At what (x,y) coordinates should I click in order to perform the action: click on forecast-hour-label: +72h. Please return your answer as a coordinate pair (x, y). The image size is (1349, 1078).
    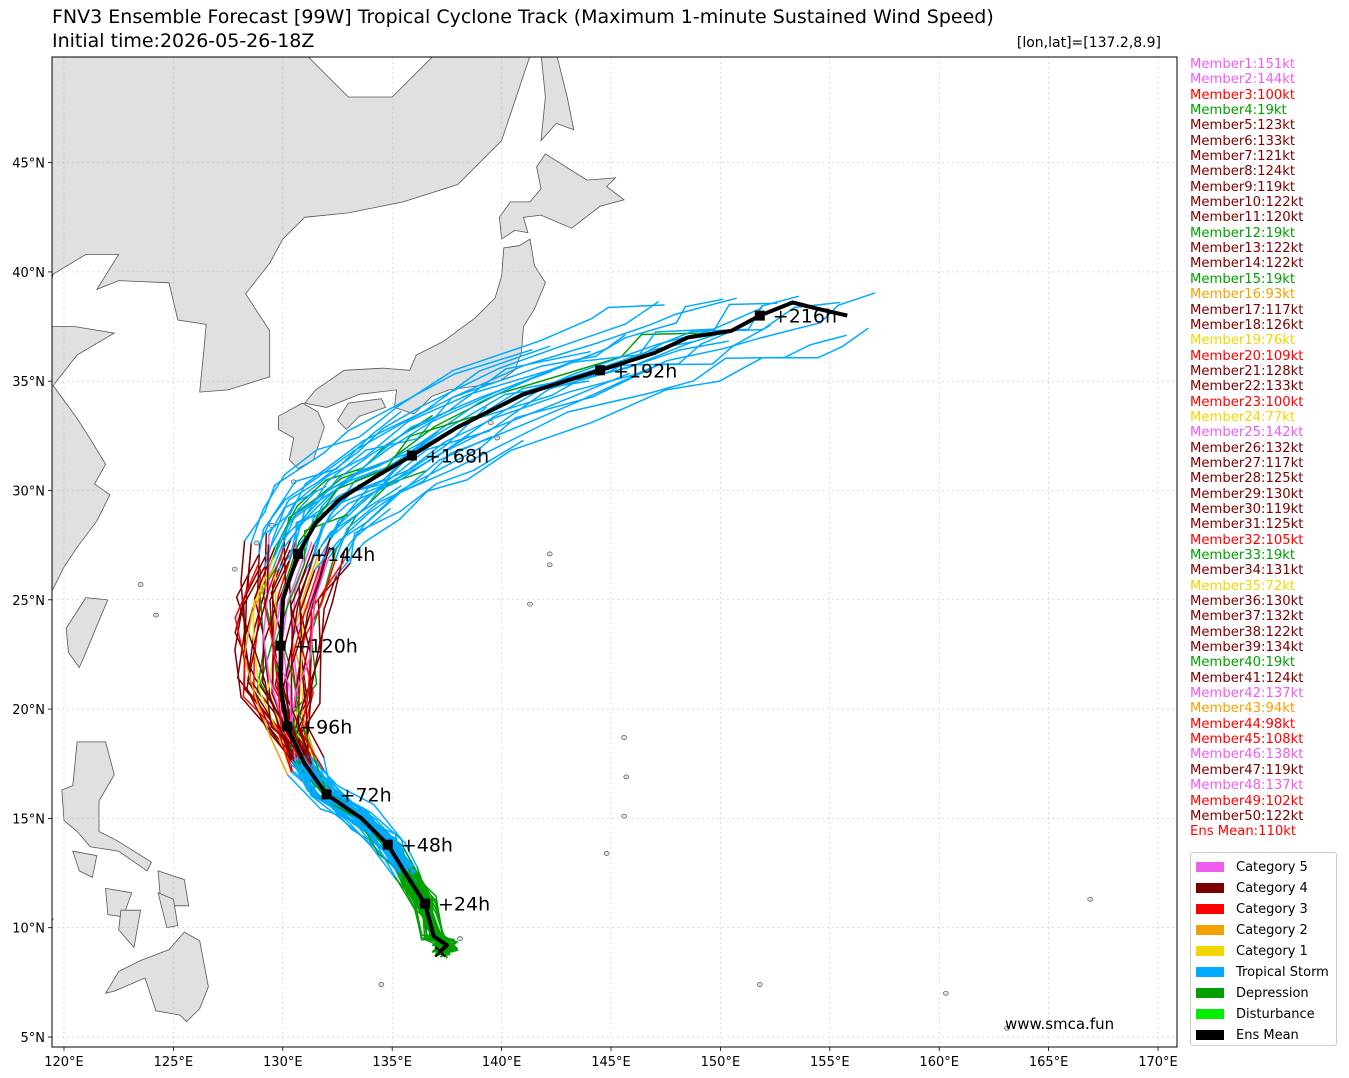
    Looking at the image, I should click on (366, 795).